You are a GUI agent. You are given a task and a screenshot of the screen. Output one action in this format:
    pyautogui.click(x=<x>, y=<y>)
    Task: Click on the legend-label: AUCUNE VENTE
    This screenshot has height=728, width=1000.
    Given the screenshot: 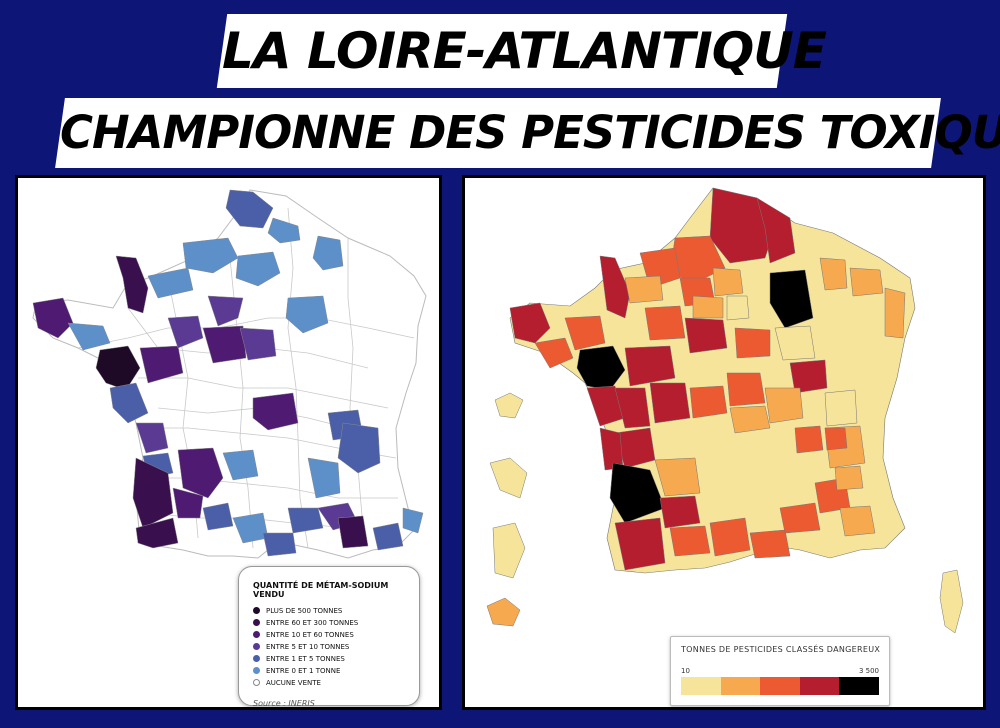 What is the action you would take?
    pyautogui.click(x=293, y=682)
    